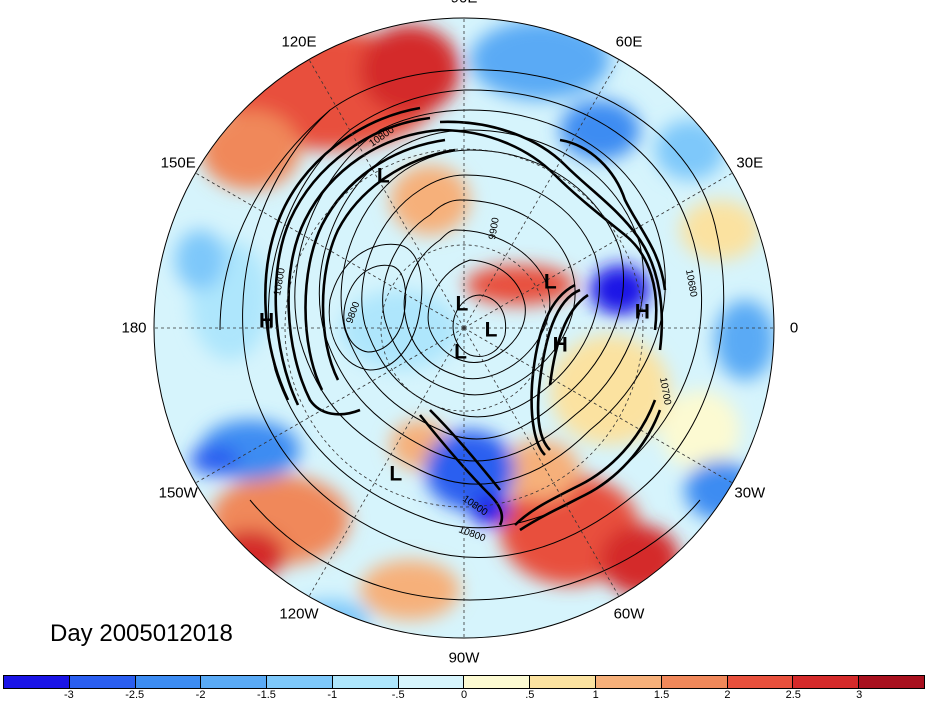 The image size is (928, 702). What do you see at coordinates (661, 695) in the screenshot?
I see `colorbar-tick-label: 1.5` at bounding box center [661, 695].